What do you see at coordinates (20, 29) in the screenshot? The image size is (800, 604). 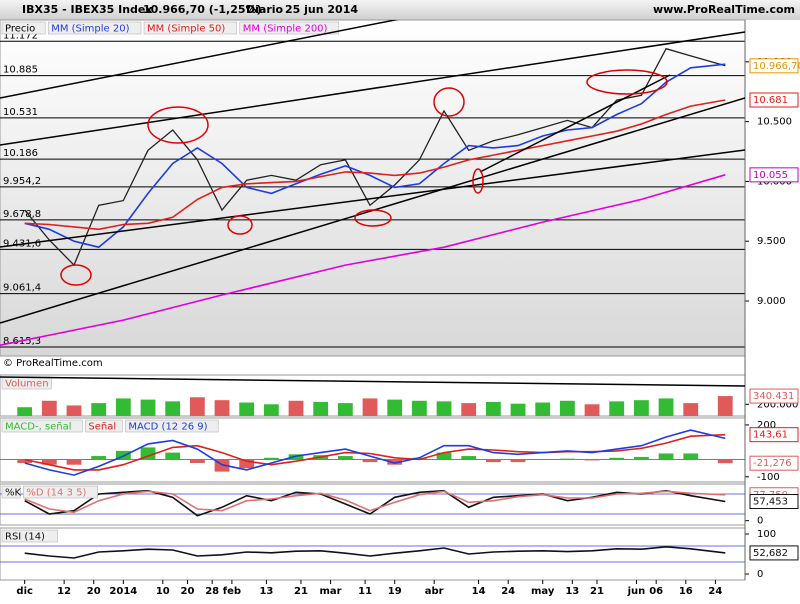 I see `legend-label: Precio` at bounding box center [20, 29].